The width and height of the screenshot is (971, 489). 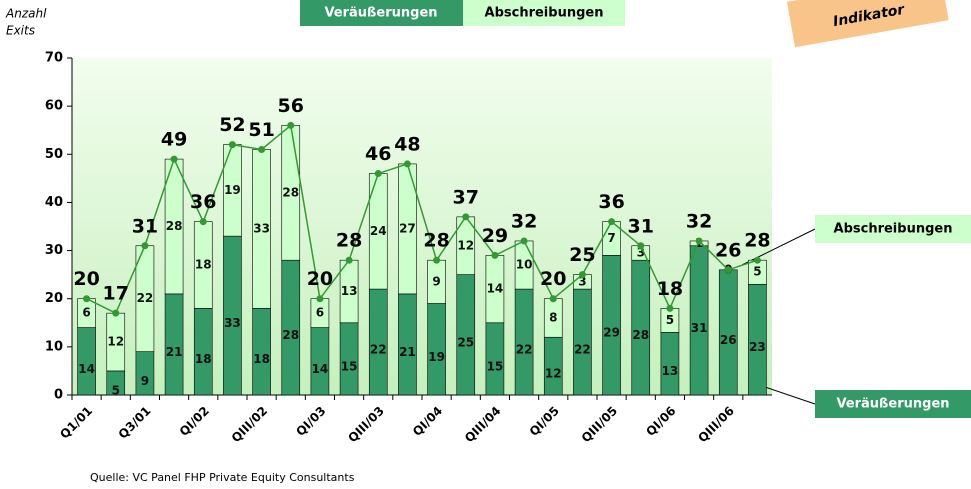 I want to click on legend-label: Veräußerungen, so click(x=380, y=13).